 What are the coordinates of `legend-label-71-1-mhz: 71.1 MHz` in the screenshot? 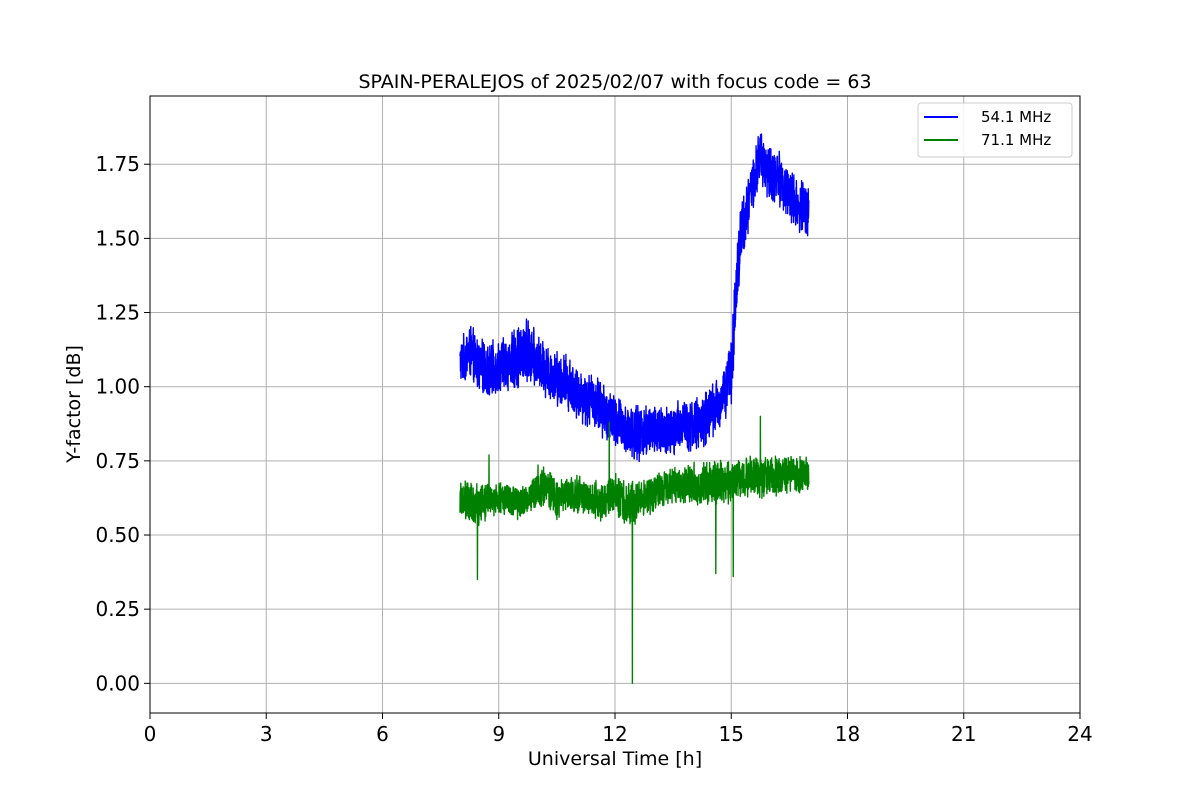 It's located at (1016, 140).